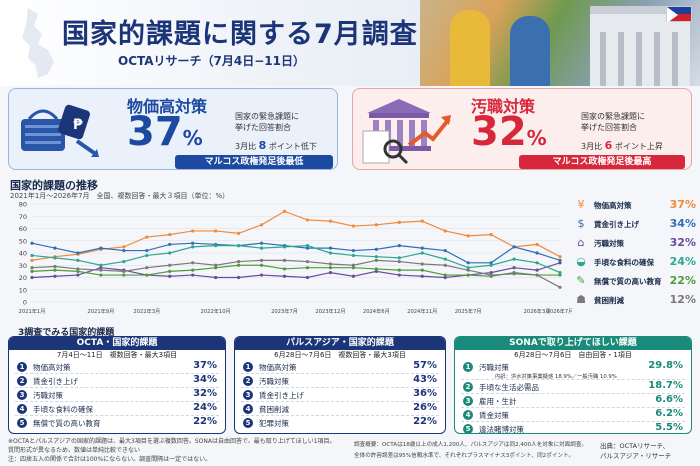  What do you see at coordinates (52, 367) in the screenshot?
I see `ranking-label: 物価高対策` at bounding box center [52, 367].